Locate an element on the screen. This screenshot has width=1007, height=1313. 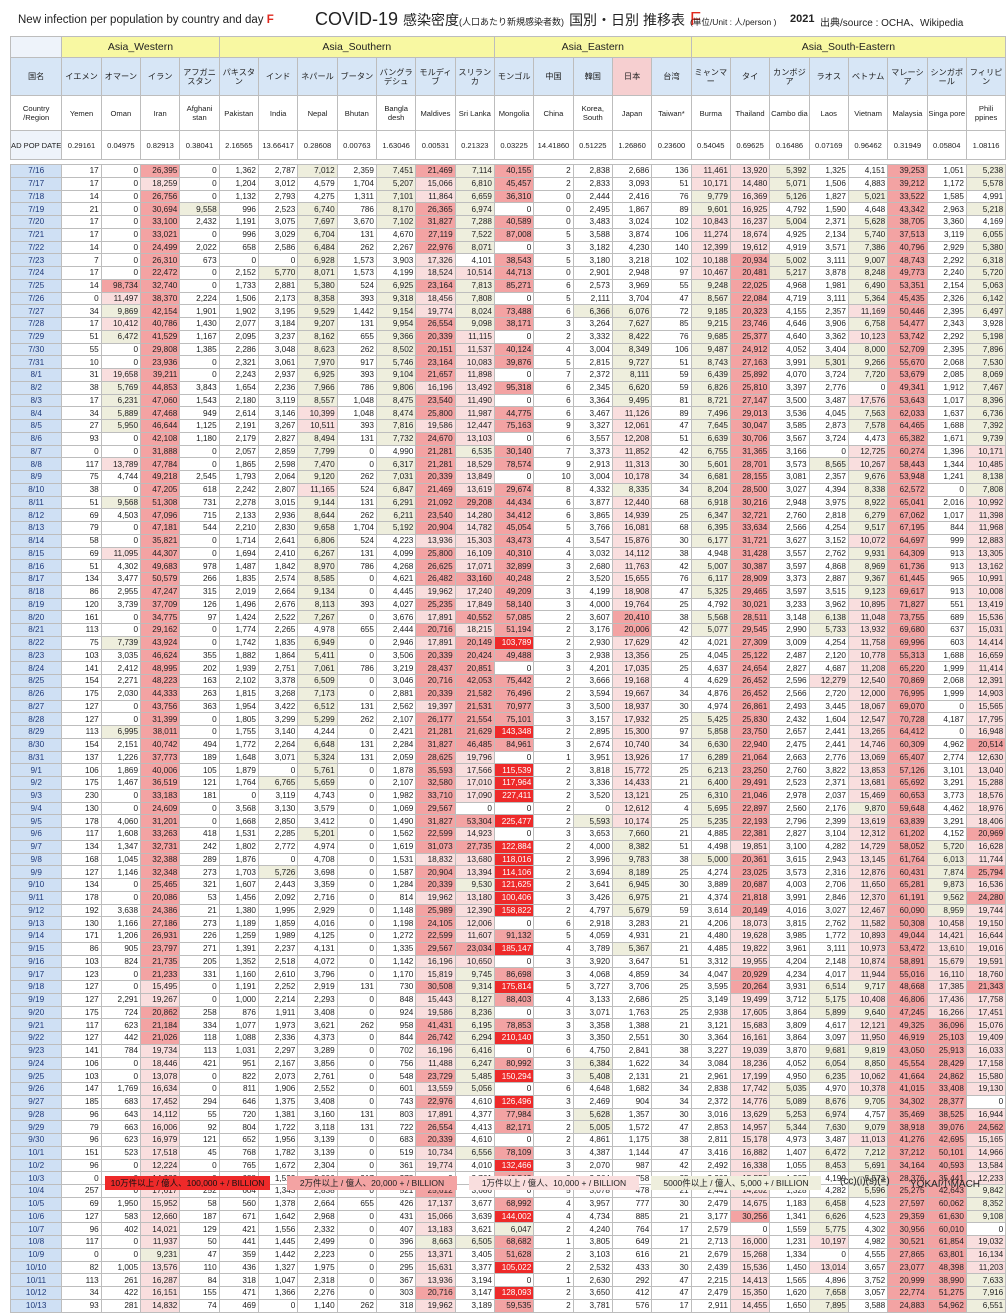
density-cell: 13,121 is located at coordinates (632, 795).